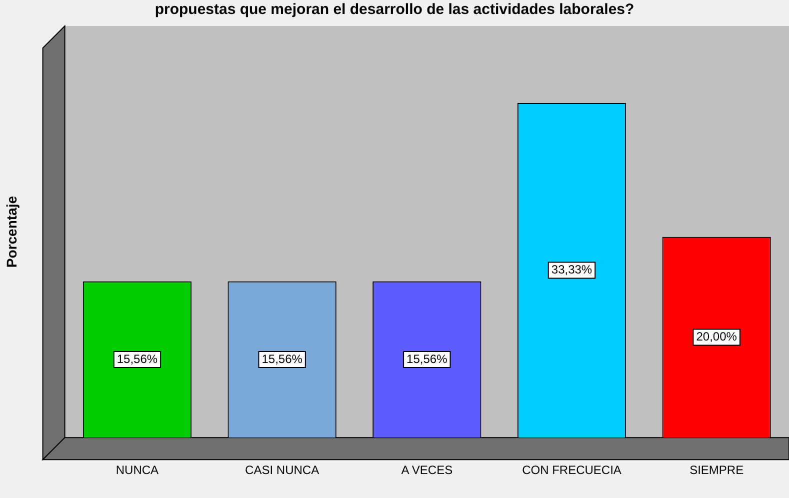 The width and height of the screenshot is (789, 498). I want to click on y-axis-title: Porcentaje, so click(11, 232).